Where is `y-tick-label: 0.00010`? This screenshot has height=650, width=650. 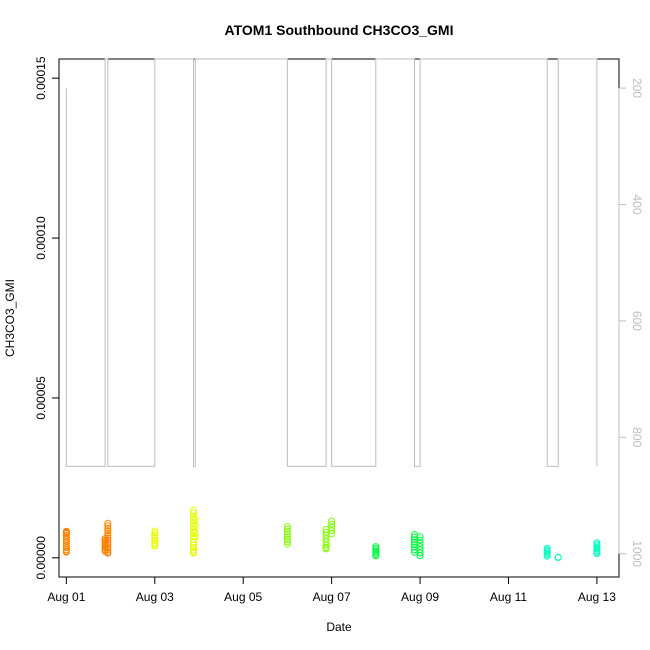 y-tick-label: 0.00010 is located at coordinates (41, 238).